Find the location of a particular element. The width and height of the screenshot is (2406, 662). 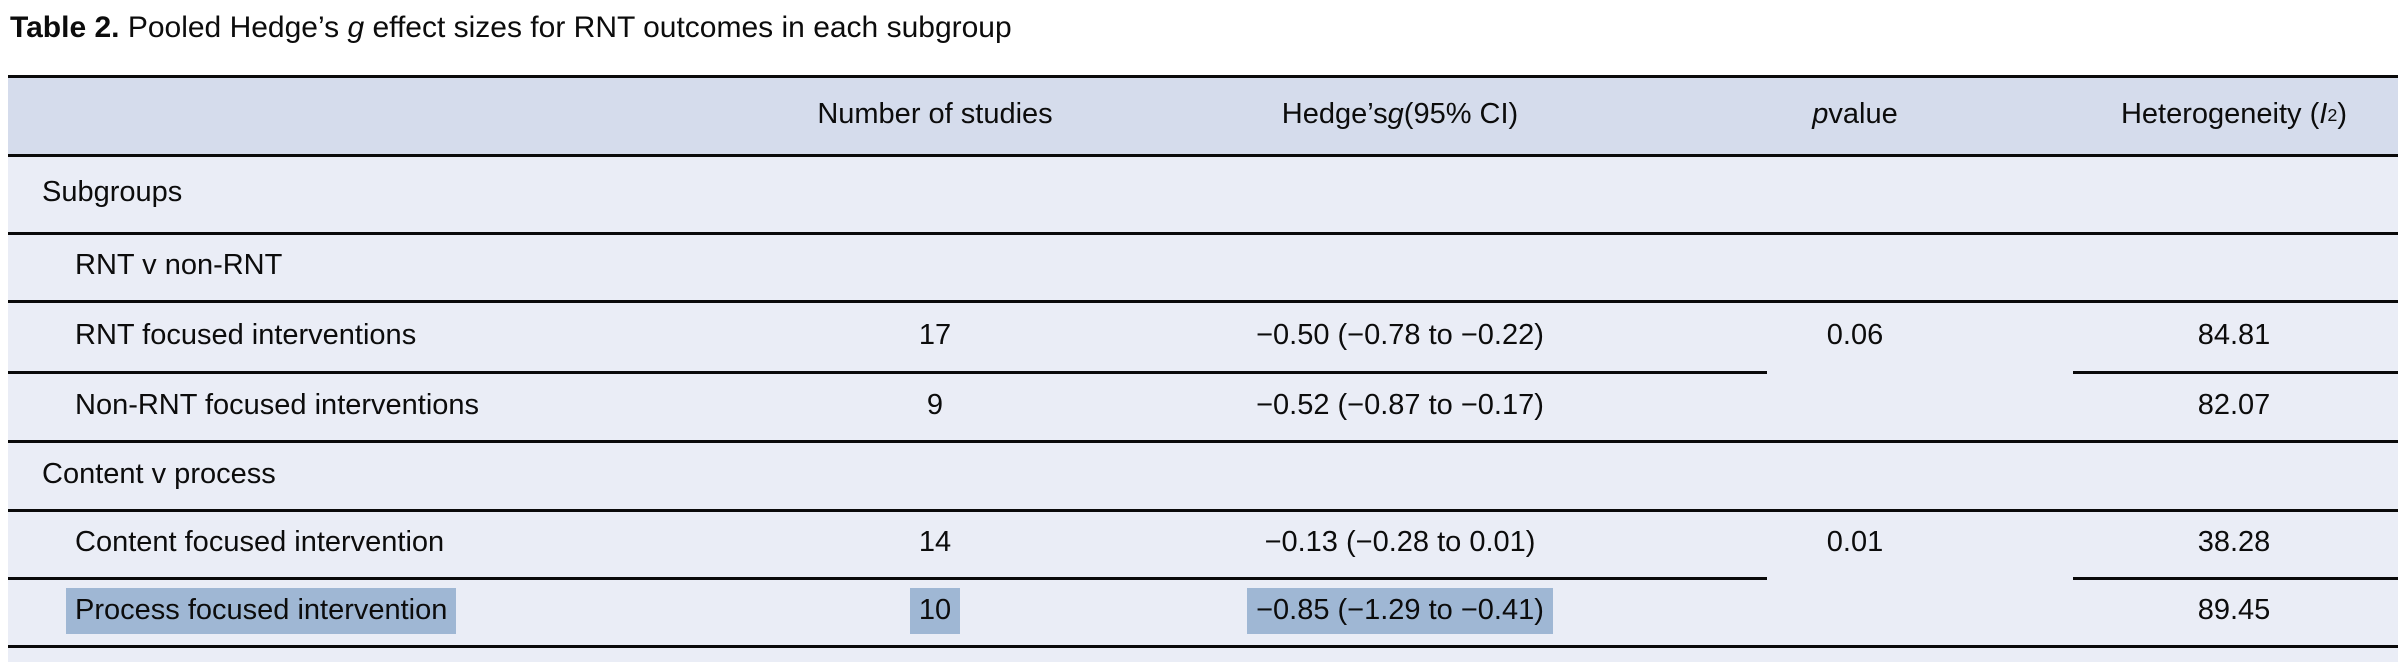

row-p-value: 0.01 is located at coordinates (1855, 542).